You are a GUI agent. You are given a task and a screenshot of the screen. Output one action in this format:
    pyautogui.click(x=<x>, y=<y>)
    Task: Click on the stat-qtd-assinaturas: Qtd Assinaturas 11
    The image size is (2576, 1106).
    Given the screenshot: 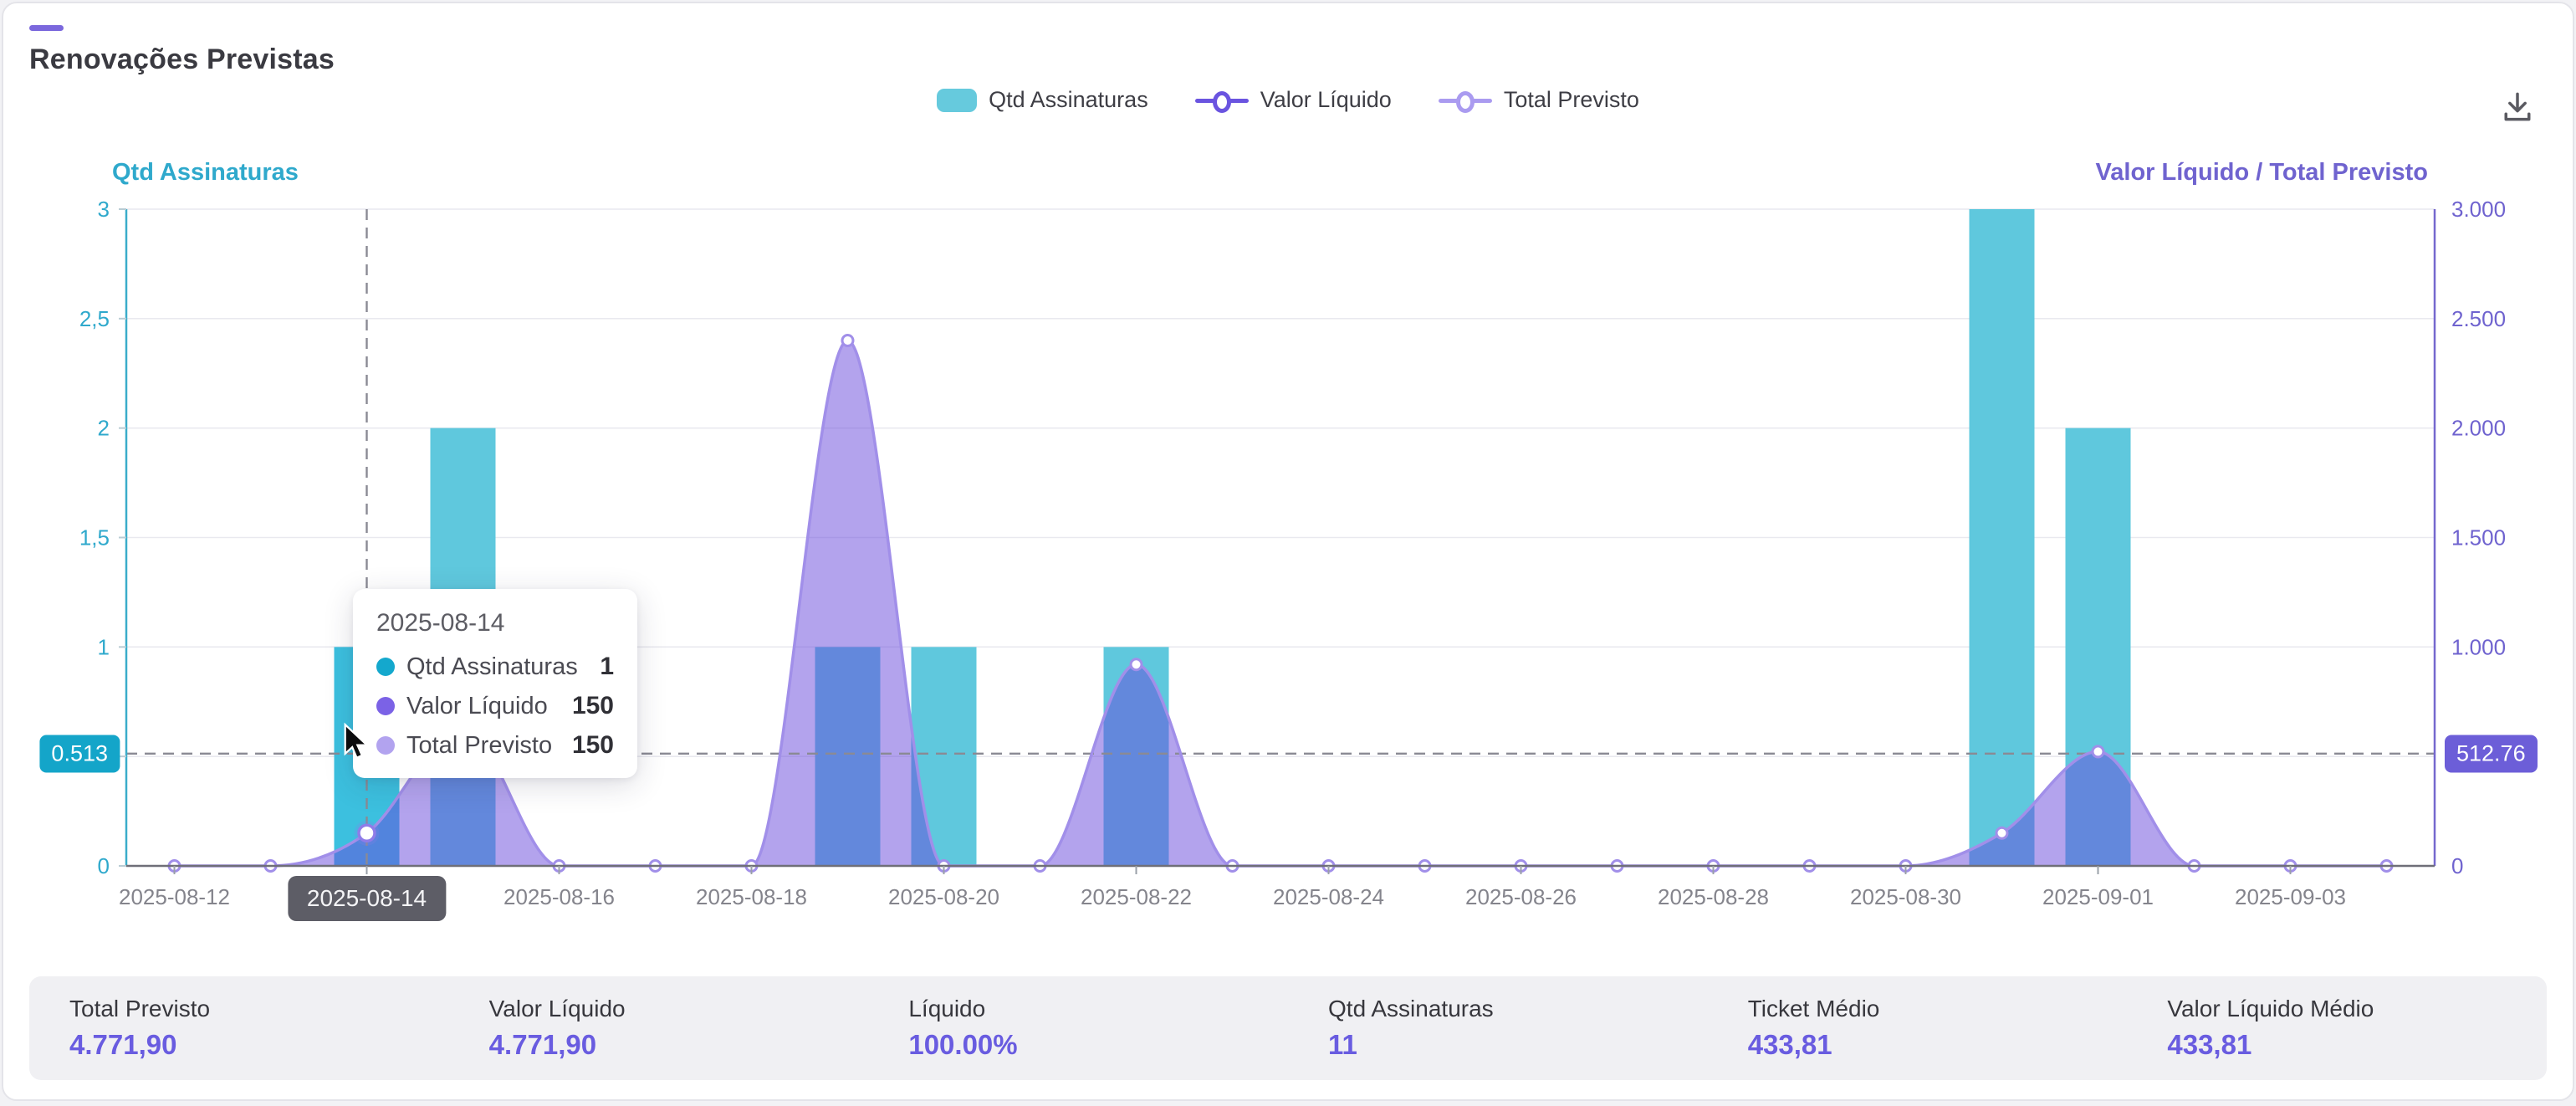 What is the action you would take?
    pyautogui.click(x=1498, y=1028)
    